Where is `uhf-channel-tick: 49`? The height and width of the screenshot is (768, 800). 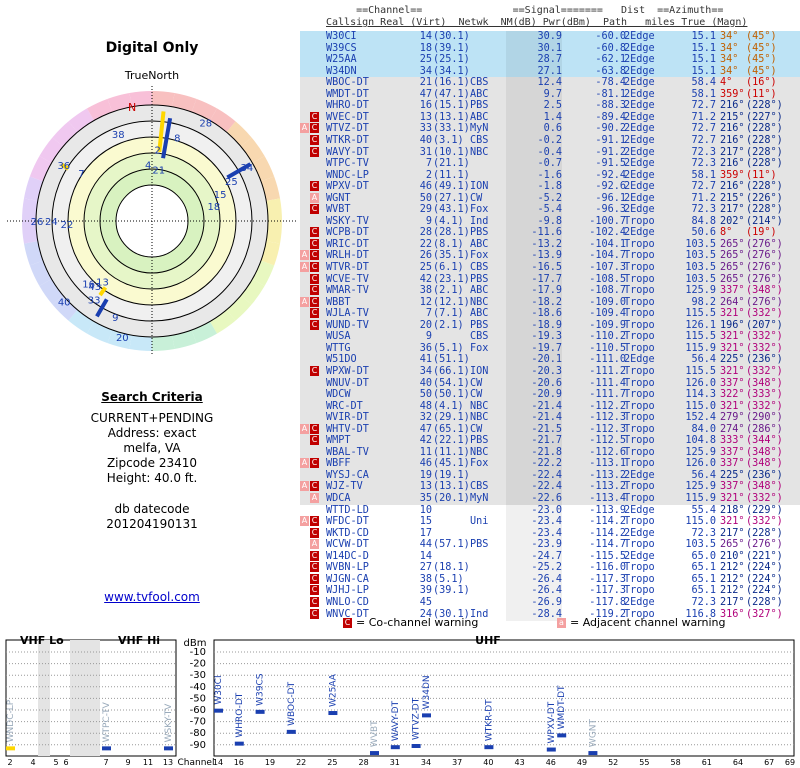 uhf-channel-tick: 49 is located at coordinates (582, 762).